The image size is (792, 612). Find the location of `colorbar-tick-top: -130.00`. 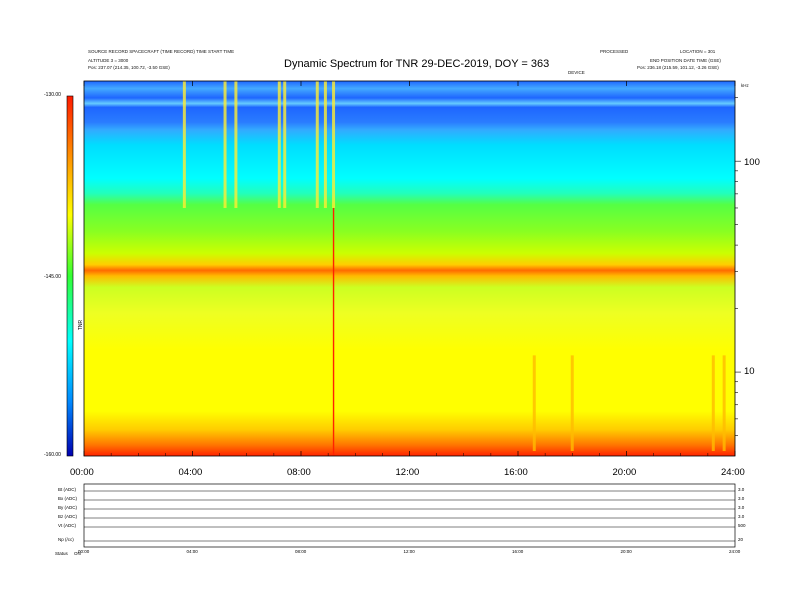

colorbar-tick-top: -130.00 is located at coordinates (52, 95).